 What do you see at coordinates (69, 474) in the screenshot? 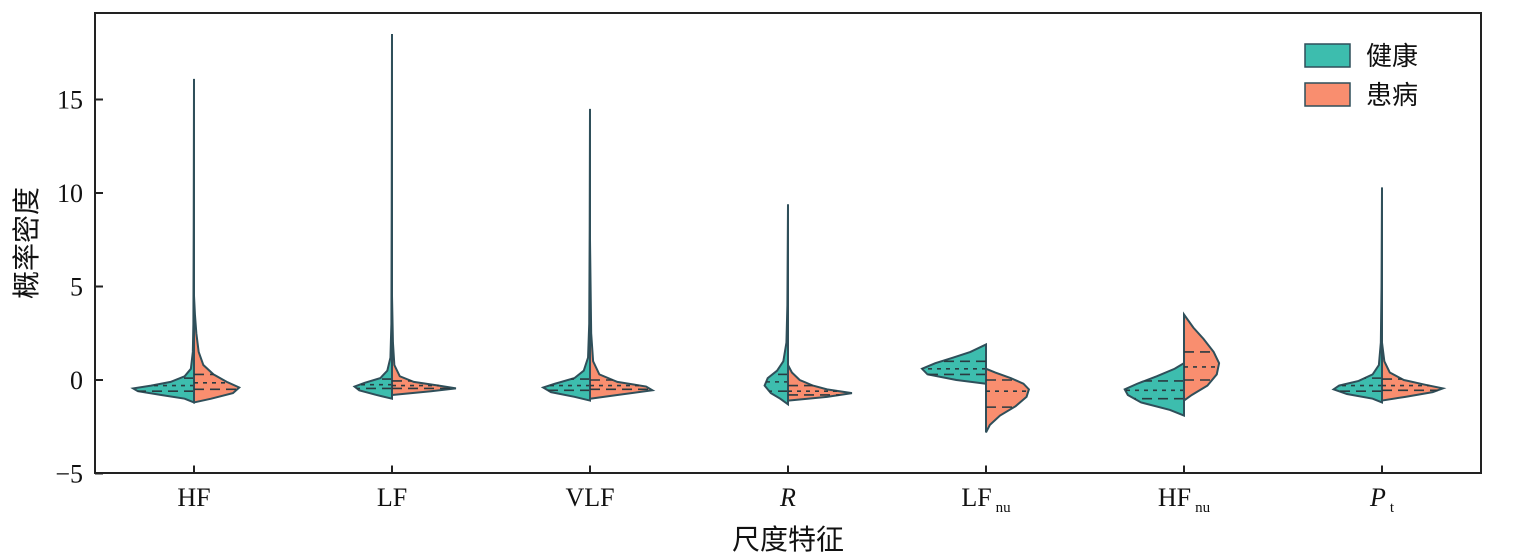
I see `y-tick-label: −5` at bounding box center [69, 474].